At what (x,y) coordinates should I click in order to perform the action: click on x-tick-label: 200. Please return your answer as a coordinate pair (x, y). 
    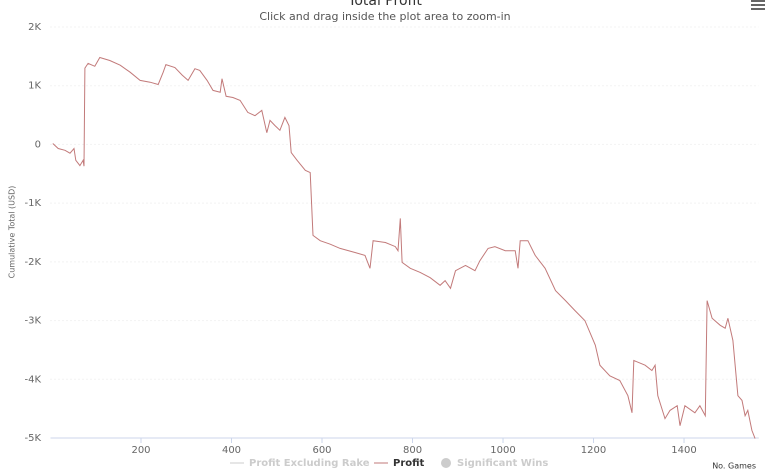
    Looking at the image, I should click on (140, 450).